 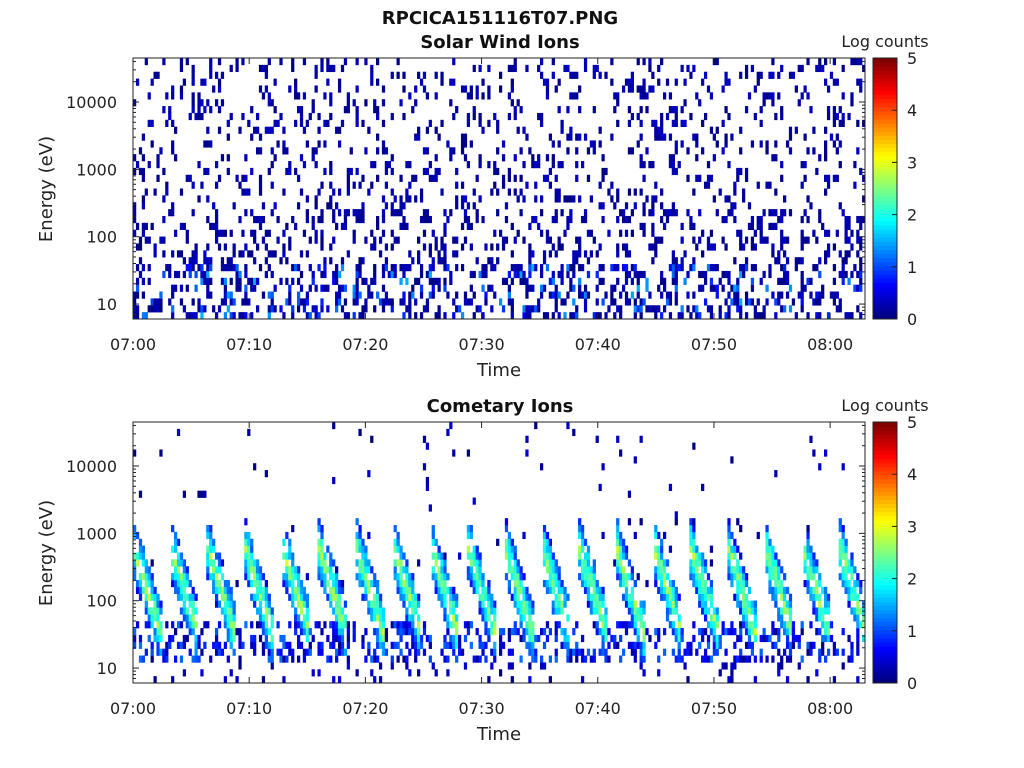 What do you see at coordinates (96, 169) in the screenshot?
I see `y-tick-label: 1000` at bounding box center [96, 169].